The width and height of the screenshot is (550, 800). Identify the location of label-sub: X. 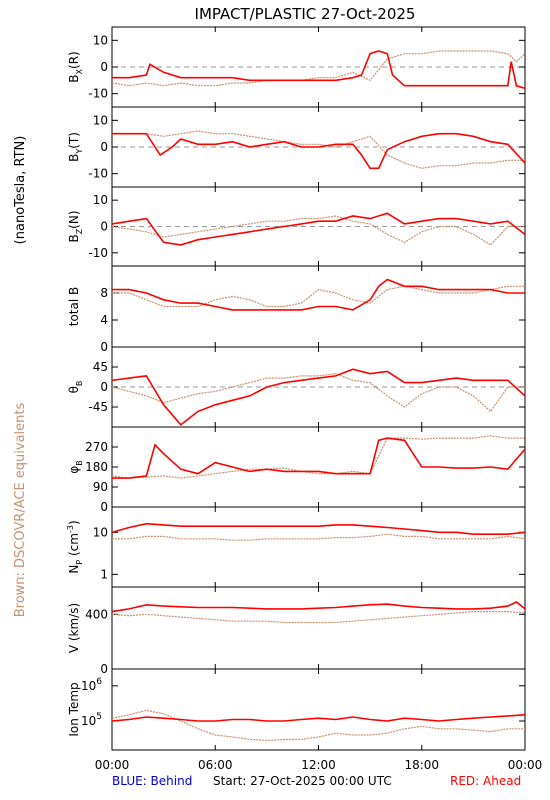
(79, 71).